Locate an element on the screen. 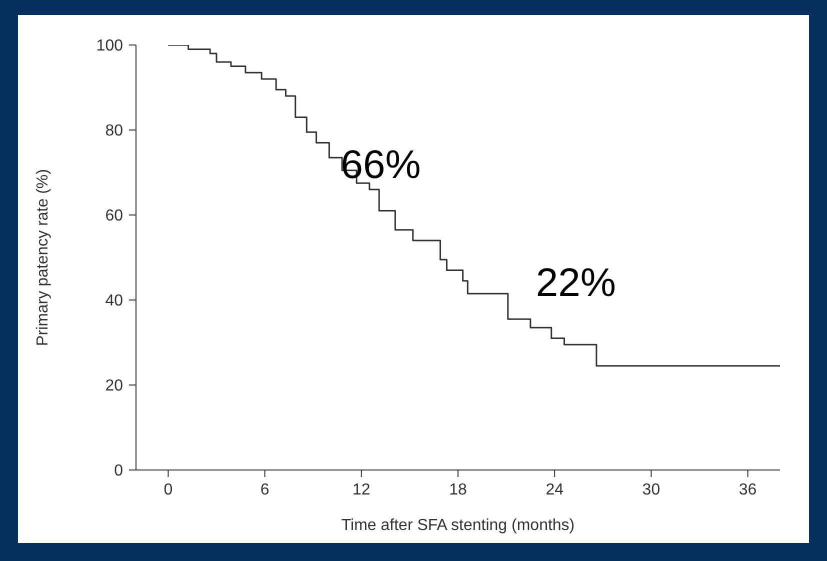 Image resolution: width=827 pixels, height=561 pixels. x-tick-label: 12 is located at coordinates (361, 489).